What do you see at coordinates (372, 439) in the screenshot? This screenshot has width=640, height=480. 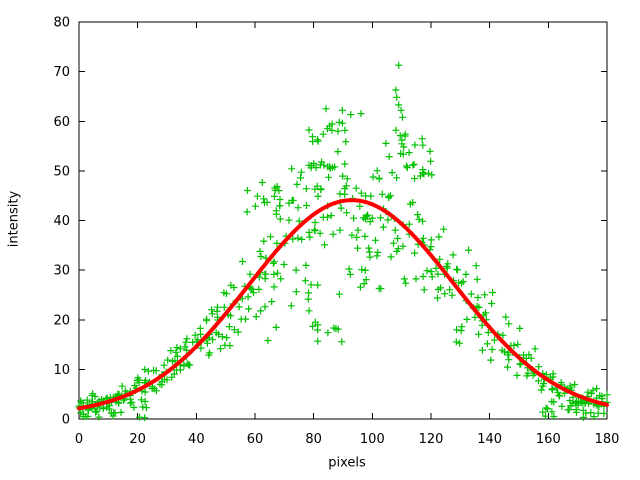 I see `x-tick-label: 100` at bounding box center [372, 439].